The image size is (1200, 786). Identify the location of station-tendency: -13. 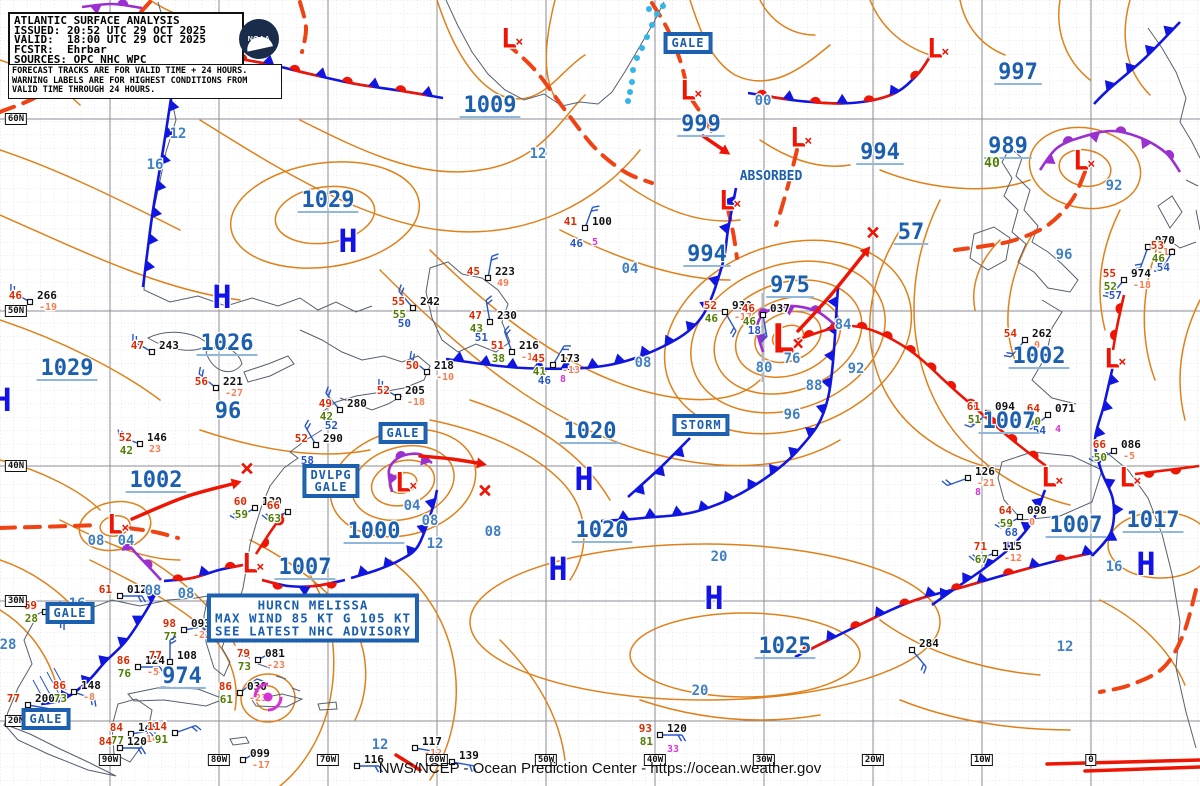
(530, 357).